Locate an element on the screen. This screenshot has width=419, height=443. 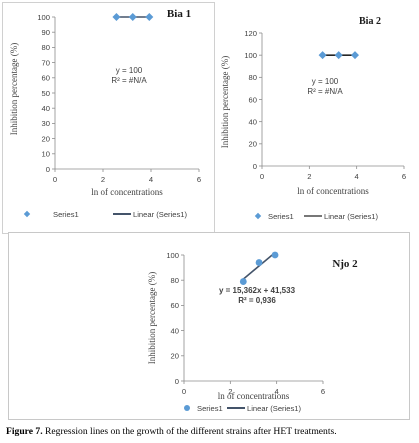
figure-caption-label: Figure 7. is located at coordinates (24, 431).